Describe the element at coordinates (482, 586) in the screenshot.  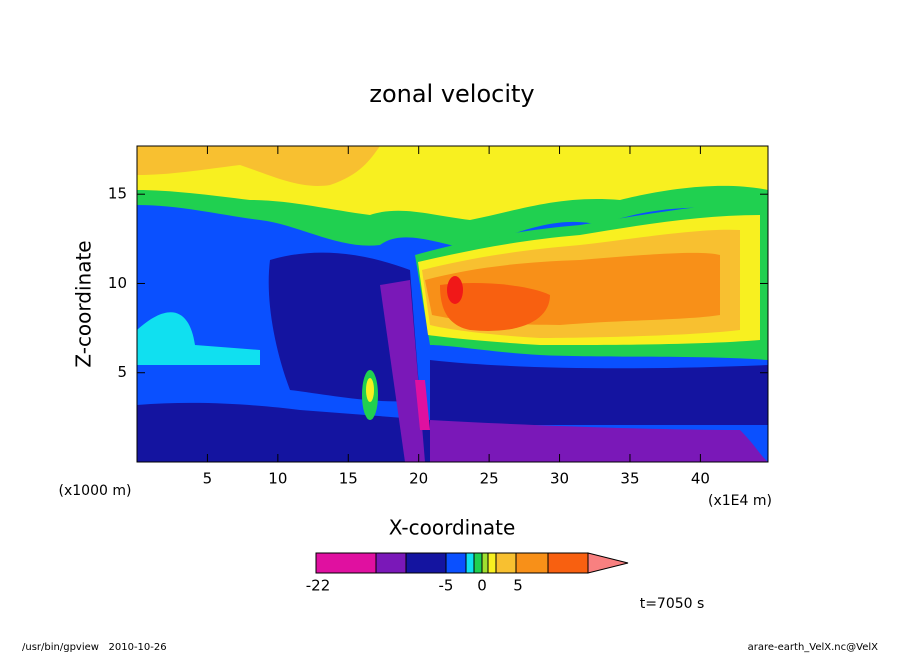
I see `colorbar-label: 0` at that location.